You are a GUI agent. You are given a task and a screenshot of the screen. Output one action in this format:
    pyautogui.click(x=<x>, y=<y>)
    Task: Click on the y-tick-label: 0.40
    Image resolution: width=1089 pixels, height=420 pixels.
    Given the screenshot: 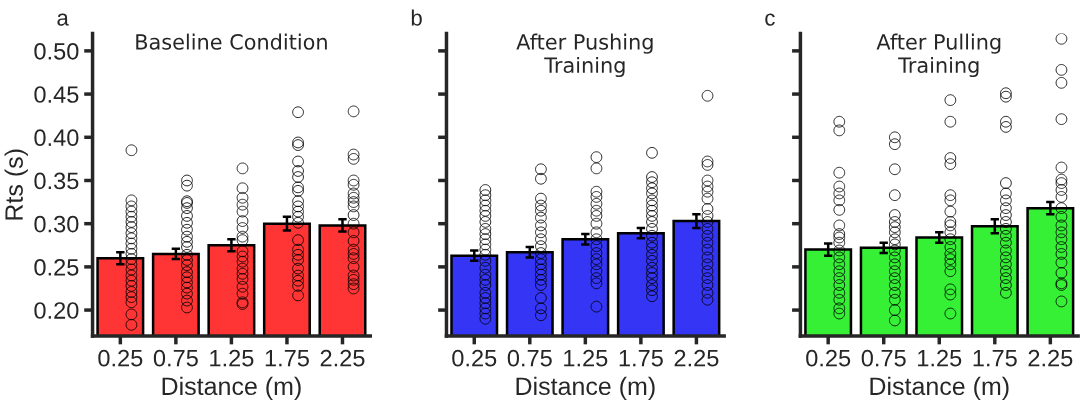 What is the action you would take?
    pyautogui.click(x=56, y=138)
    